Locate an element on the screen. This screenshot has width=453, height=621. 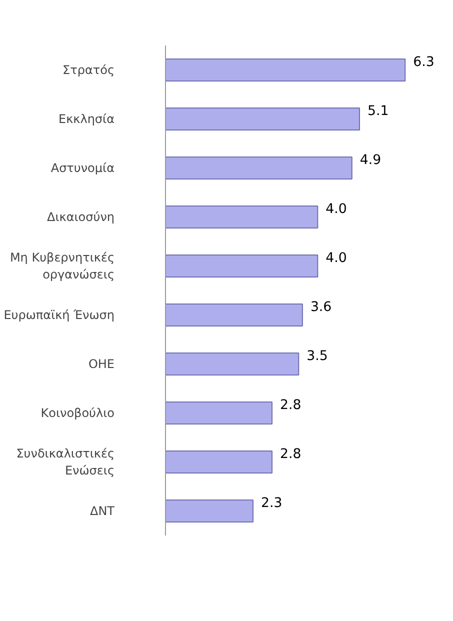
data-label: 5.1 is located at coordinates (378, 111).